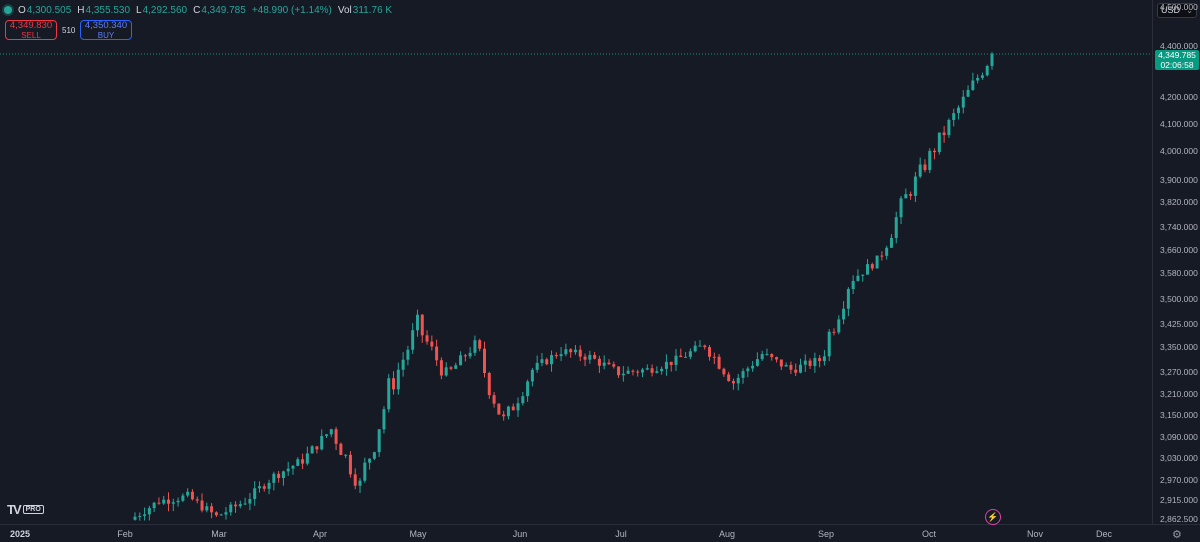 This screenshot has width=1200, height=542. I want to click on tradingview-logo: TV PRO, so click(25, 509).